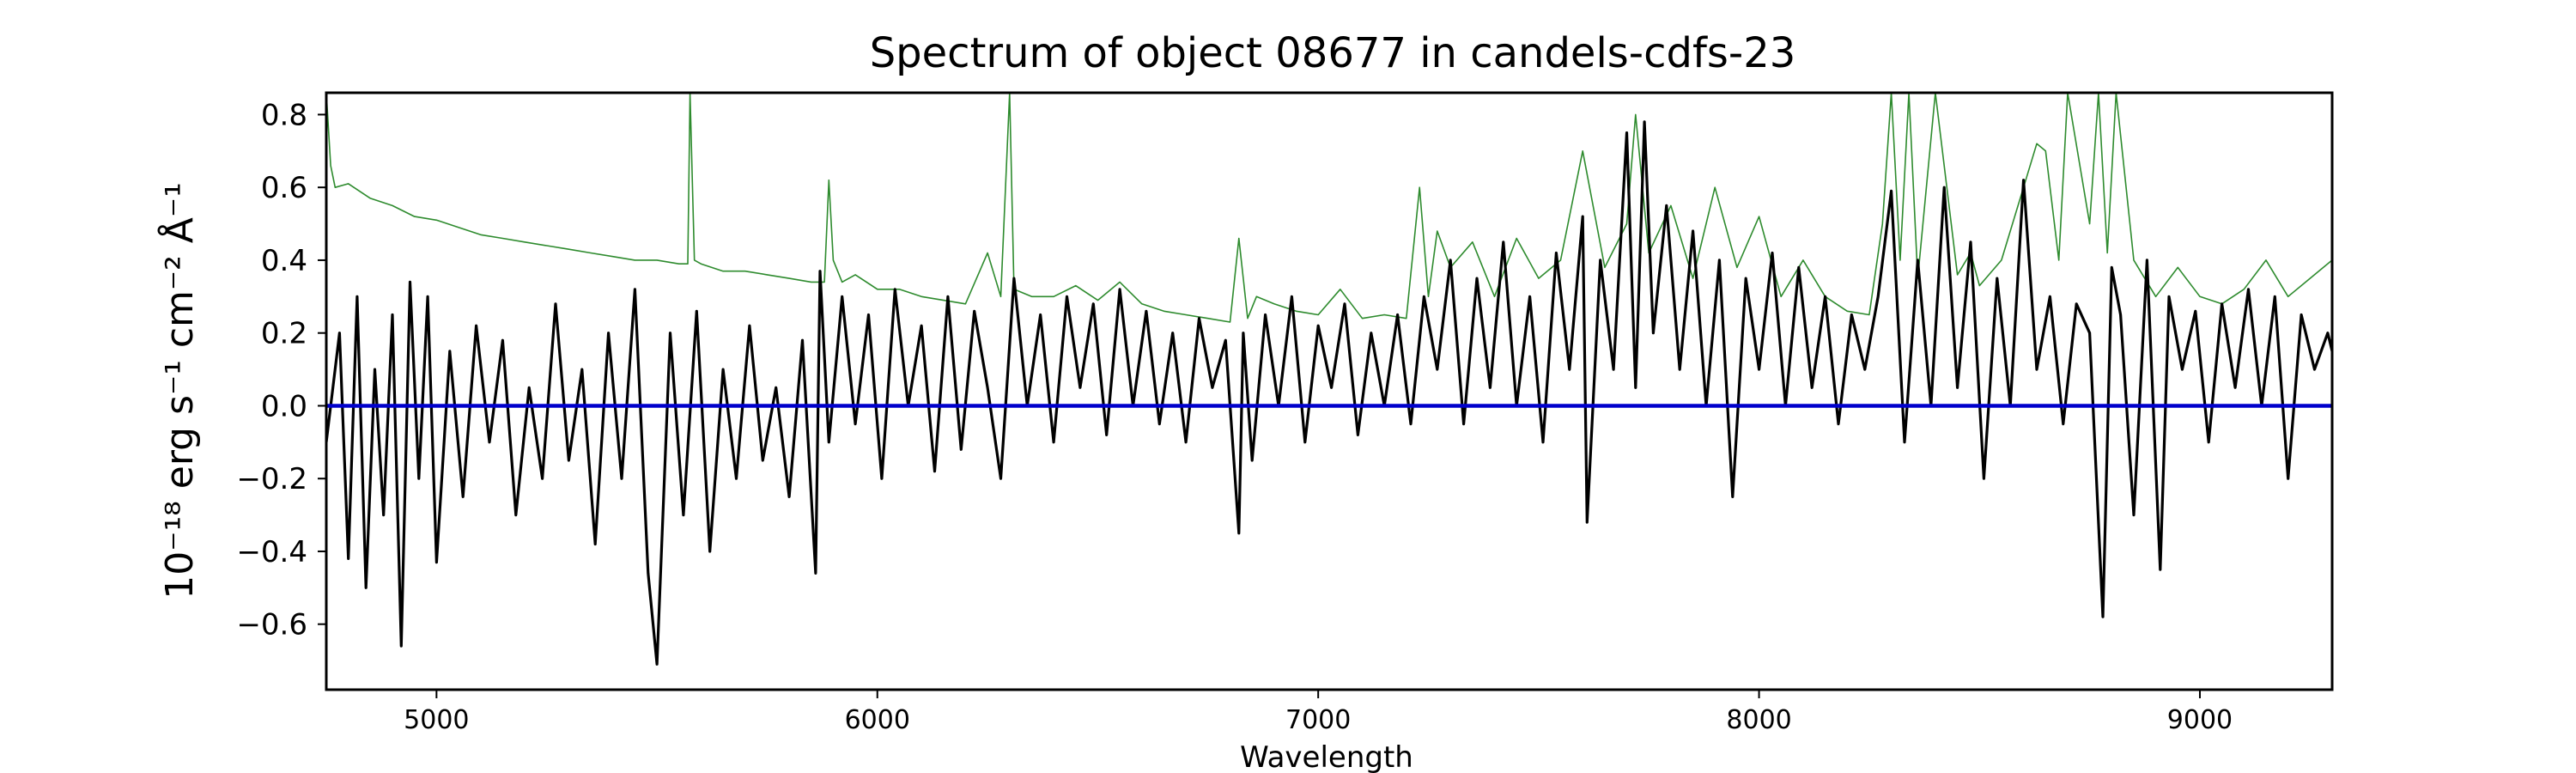 The image size is (2576, 773). Describe the element at coordinates (2200, 720) in the screenshot. I see `x-tick-label: 9000` at that location.